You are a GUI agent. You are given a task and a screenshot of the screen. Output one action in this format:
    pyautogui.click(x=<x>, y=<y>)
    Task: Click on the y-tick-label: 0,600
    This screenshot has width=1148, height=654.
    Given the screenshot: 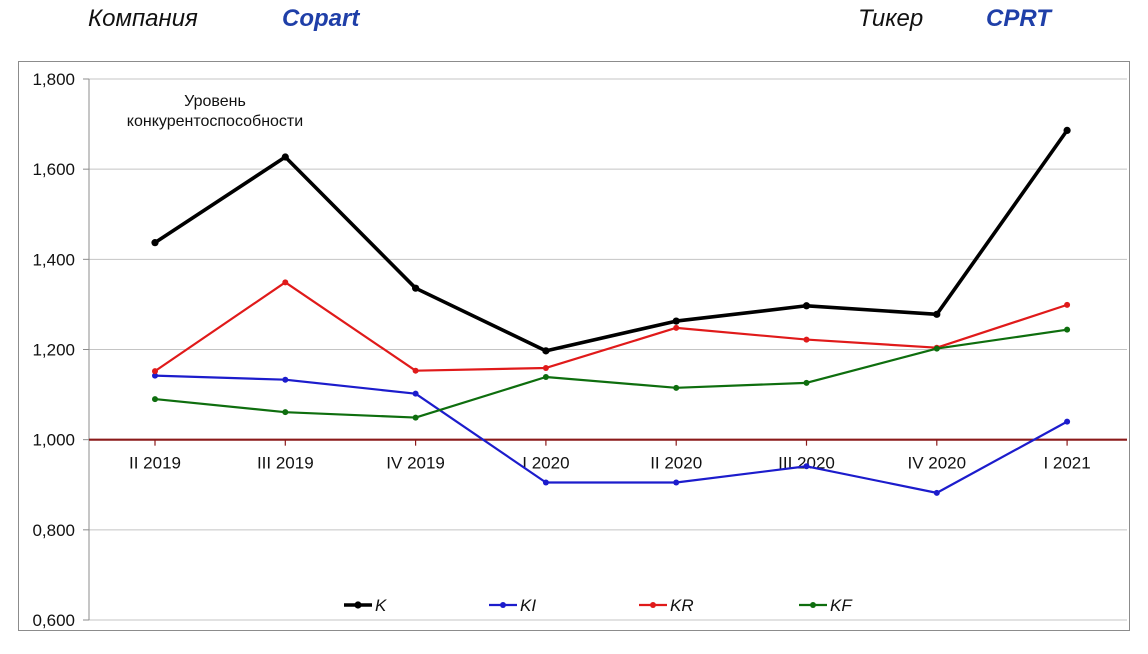 What is the action you would take?
    pyautogui.click(x=53, y=620)
    